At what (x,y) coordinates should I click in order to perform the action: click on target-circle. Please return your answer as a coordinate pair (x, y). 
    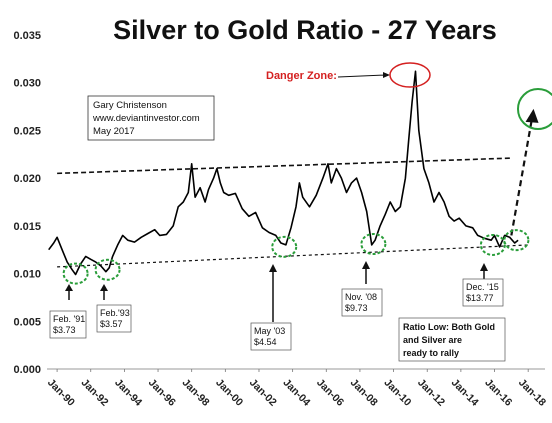
    Looking at the image, I should click on (534, 109).